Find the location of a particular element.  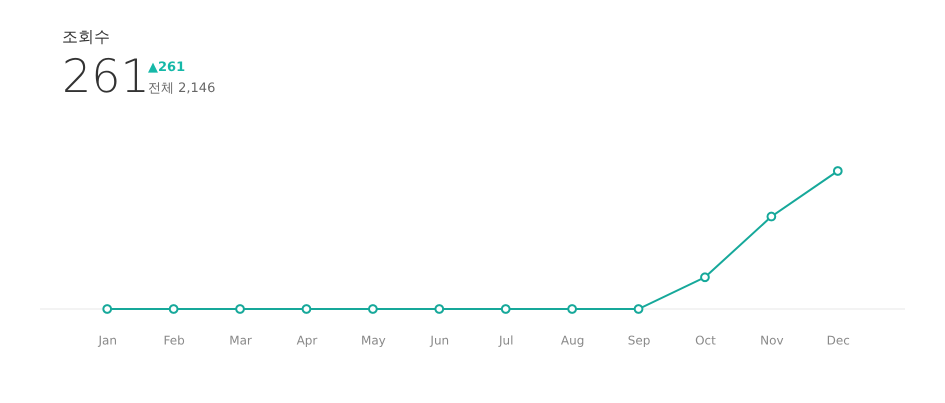

text: ▲261 is located at coordinates (167, 67).